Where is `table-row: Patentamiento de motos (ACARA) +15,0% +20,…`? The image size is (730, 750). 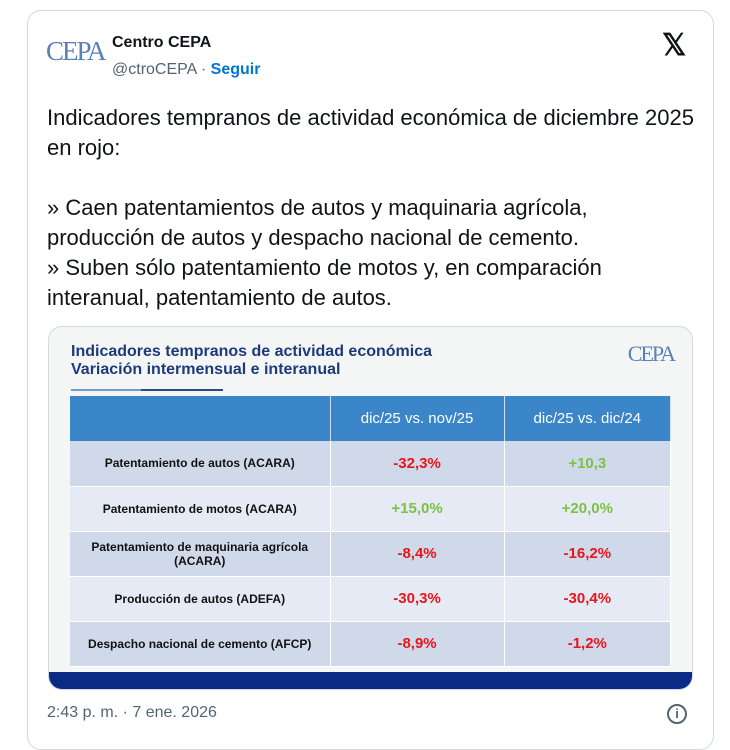 table-row: Patentamiento de motos (ACARA) +15,0% +20,… is located at coordinates (371, 509).